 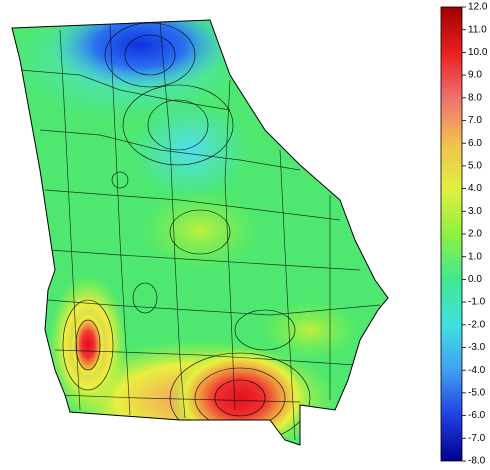 What do you see at coordinates (477, 29) in the screenshot?
I see `colorbar-tick-label: 11.0` at bounding box center [477, 29].